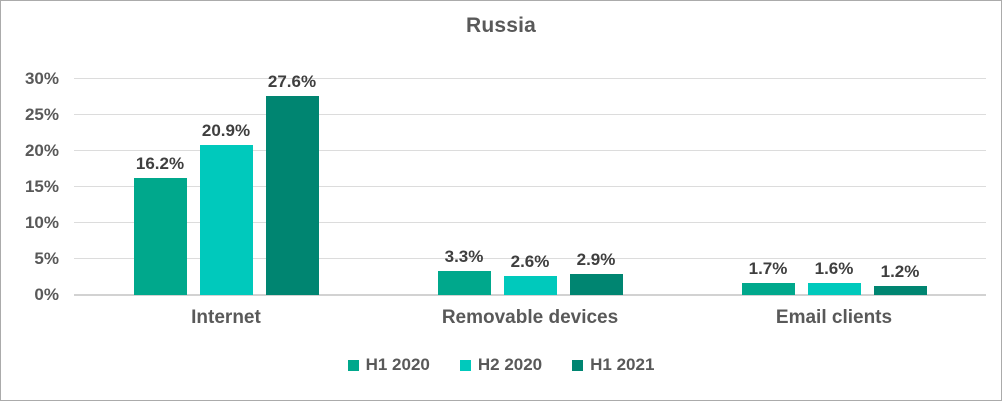  What do you see at coordinates (292, 82) in the screenshot?
I see `bar-value-label: 27.6%` at bounding box center [292, 82].